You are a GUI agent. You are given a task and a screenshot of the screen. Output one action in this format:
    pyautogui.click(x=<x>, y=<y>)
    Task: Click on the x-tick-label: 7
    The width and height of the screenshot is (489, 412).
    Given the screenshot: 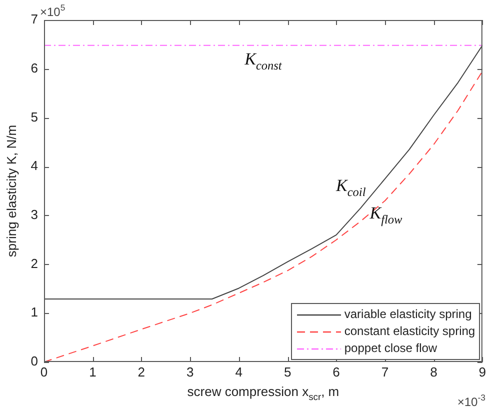 What is the action you would take?
    pyautogui.click(x=385, y=372)
    